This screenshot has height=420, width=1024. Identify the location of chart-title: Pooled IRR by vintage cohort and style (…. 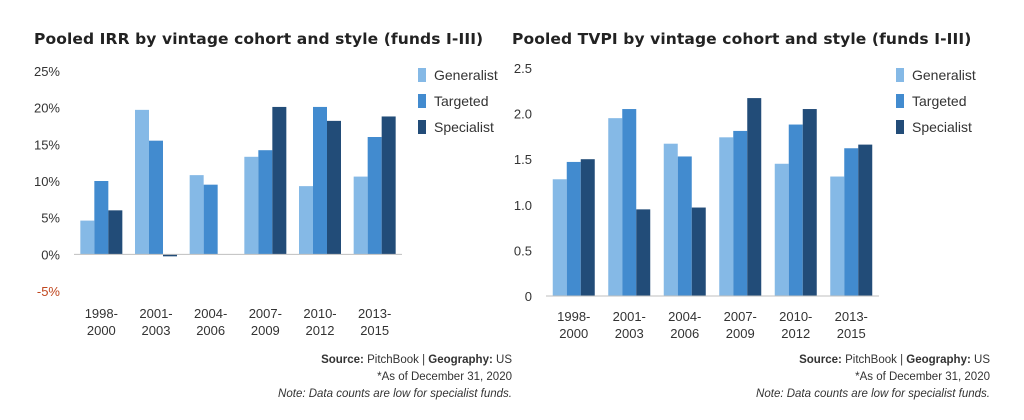
(259, 39).